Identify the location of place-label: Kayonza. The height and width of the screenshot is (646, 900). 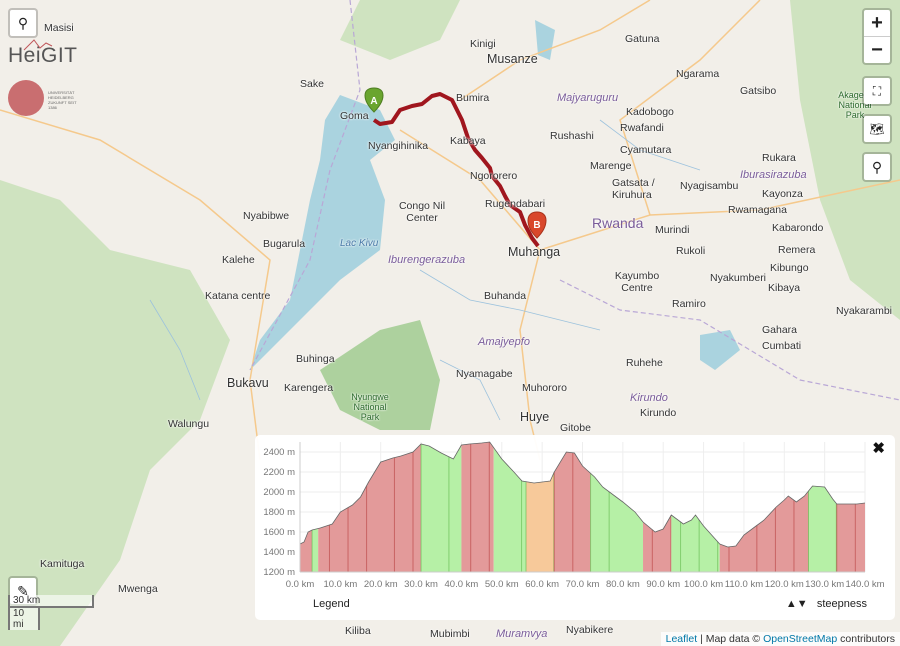
(782, 194).